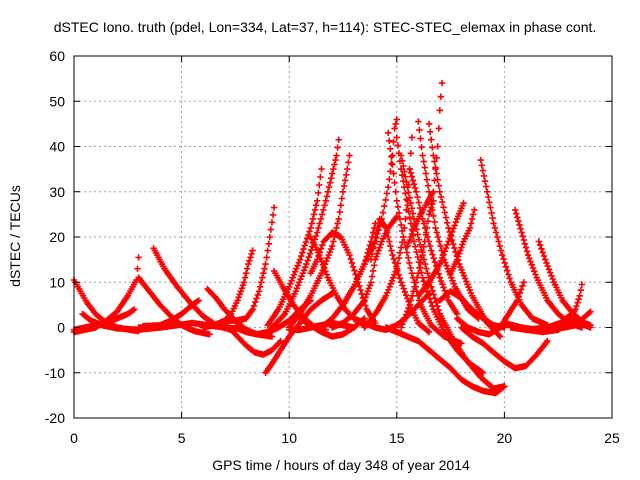 Image resolution: width=640 pixels, height=480 pixels. I want to click on y-tick-label: -10, so click(55, 373).